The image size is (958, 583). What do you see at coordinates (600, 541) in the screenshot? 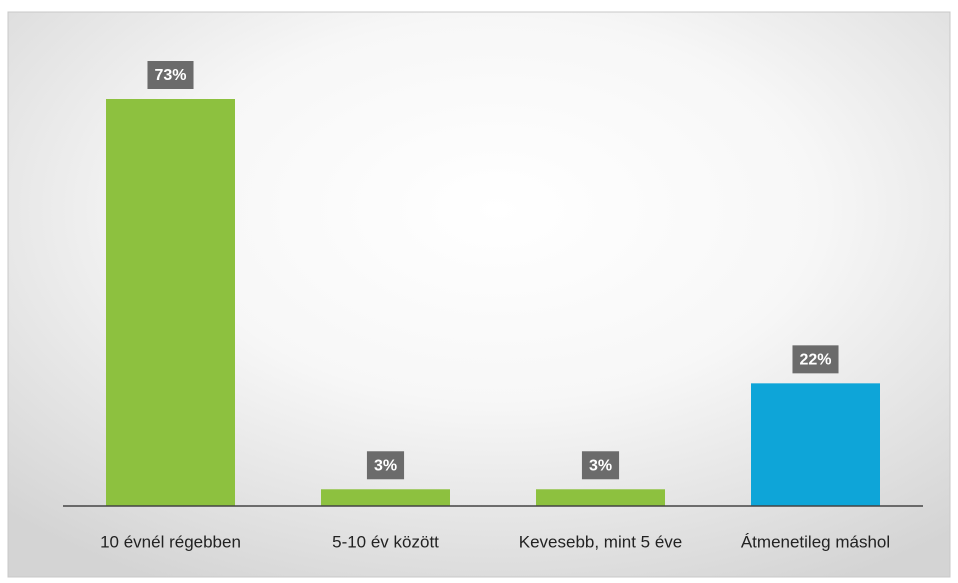
I see `x-tick-label: Kevesebb, mint 5 éve` at bounding box center [600, 541].